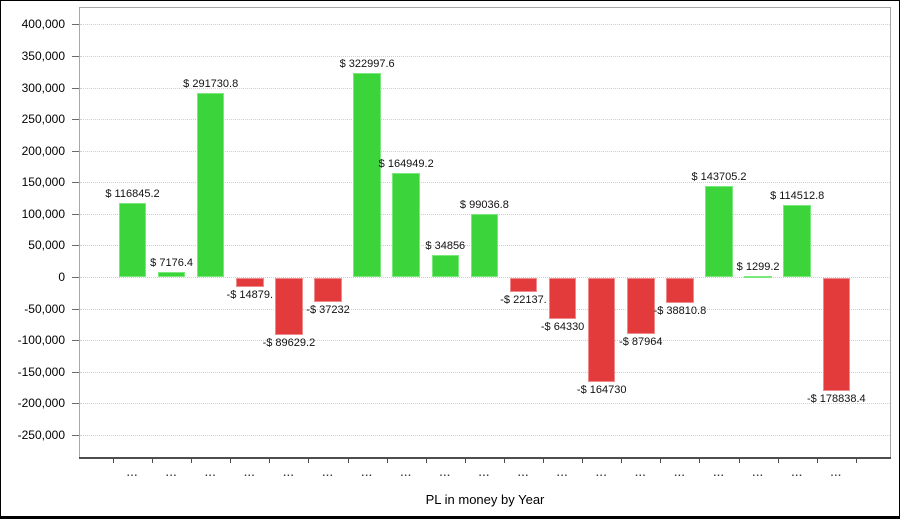 The width and height of the screenshot is (900, 519). What do you see at coordinates (328, 309) in the screenshot?
I see `bar-value-label: -$ 37232` at bounding box center [328, 309].